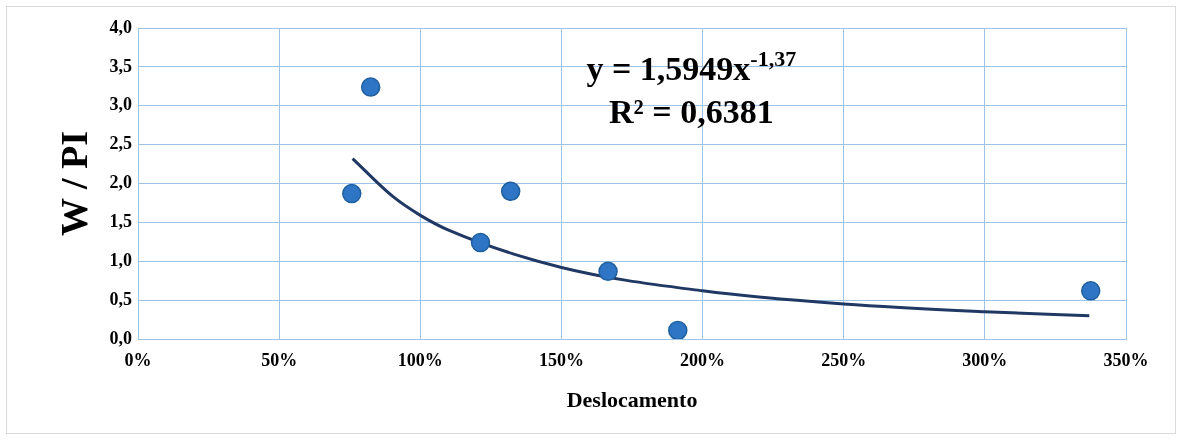 The width and height of the screenshot is (1184, 441). I want to click on y-tick-label: 0,0, so click(121, 337).